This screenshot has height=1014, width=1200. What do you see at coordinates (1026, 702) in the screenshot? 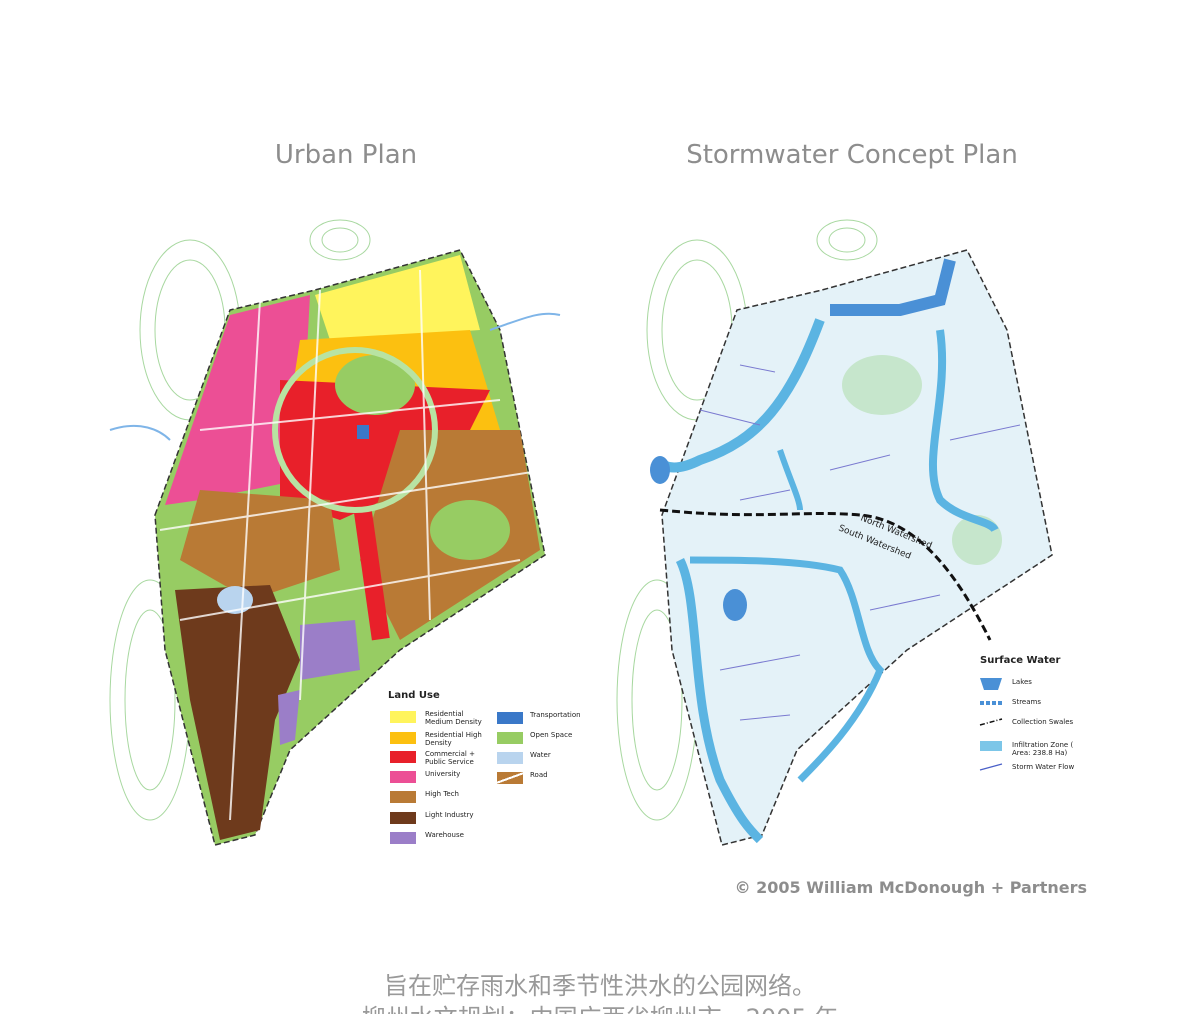
I see `legend-label: Streams` at bounding box center [1026, 702].